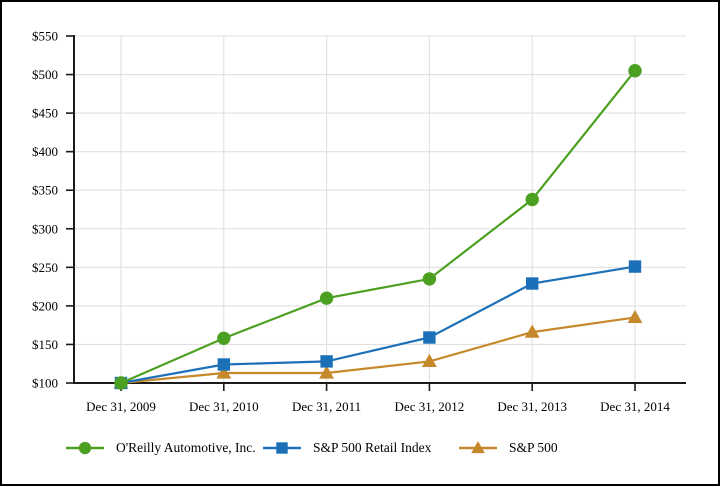  What do you see at coordinates (326, 406) in the screenshot?
I see `x-axis-label: Dec 31, 2011` at bounding box center [326, 406].